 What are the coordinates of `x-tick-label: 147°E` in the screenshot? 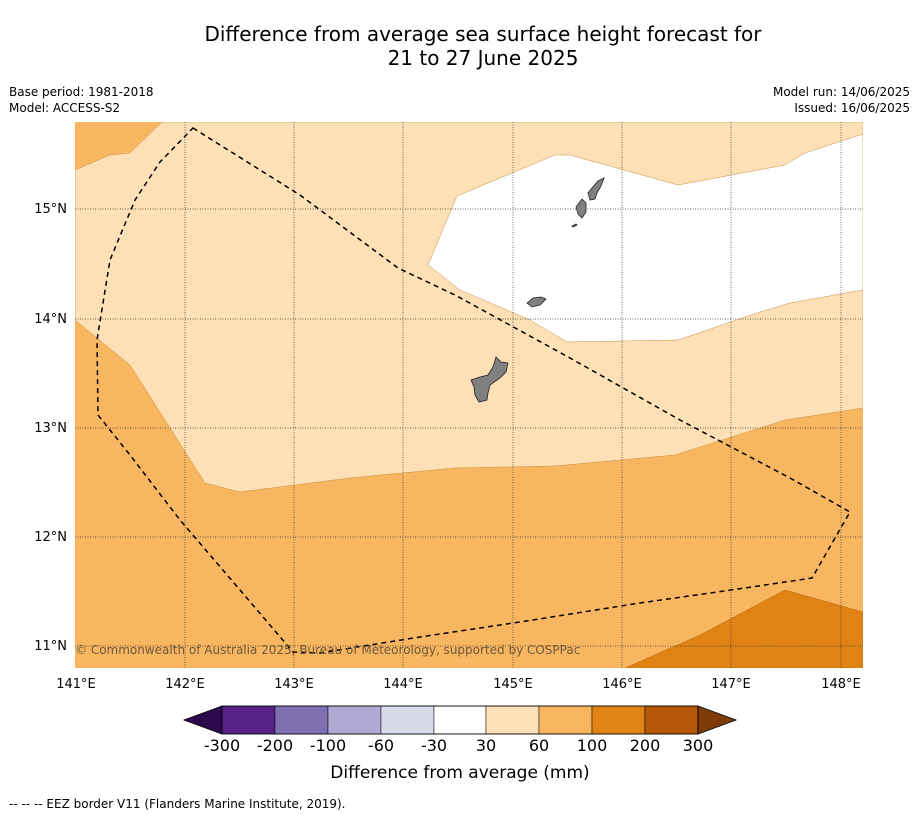 It's located at (731, 684).